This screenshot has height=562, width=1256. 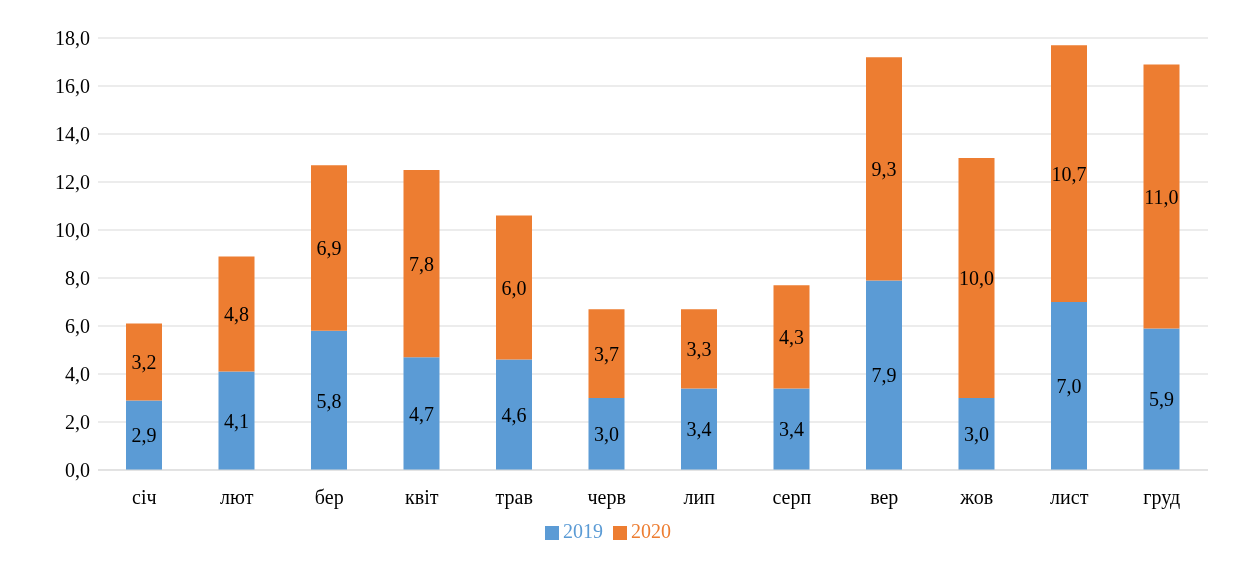 What do you see at coordinates (514, 498) in the screenshot?
I see `x-tick-label: трав` at bounding box center [514, 498].